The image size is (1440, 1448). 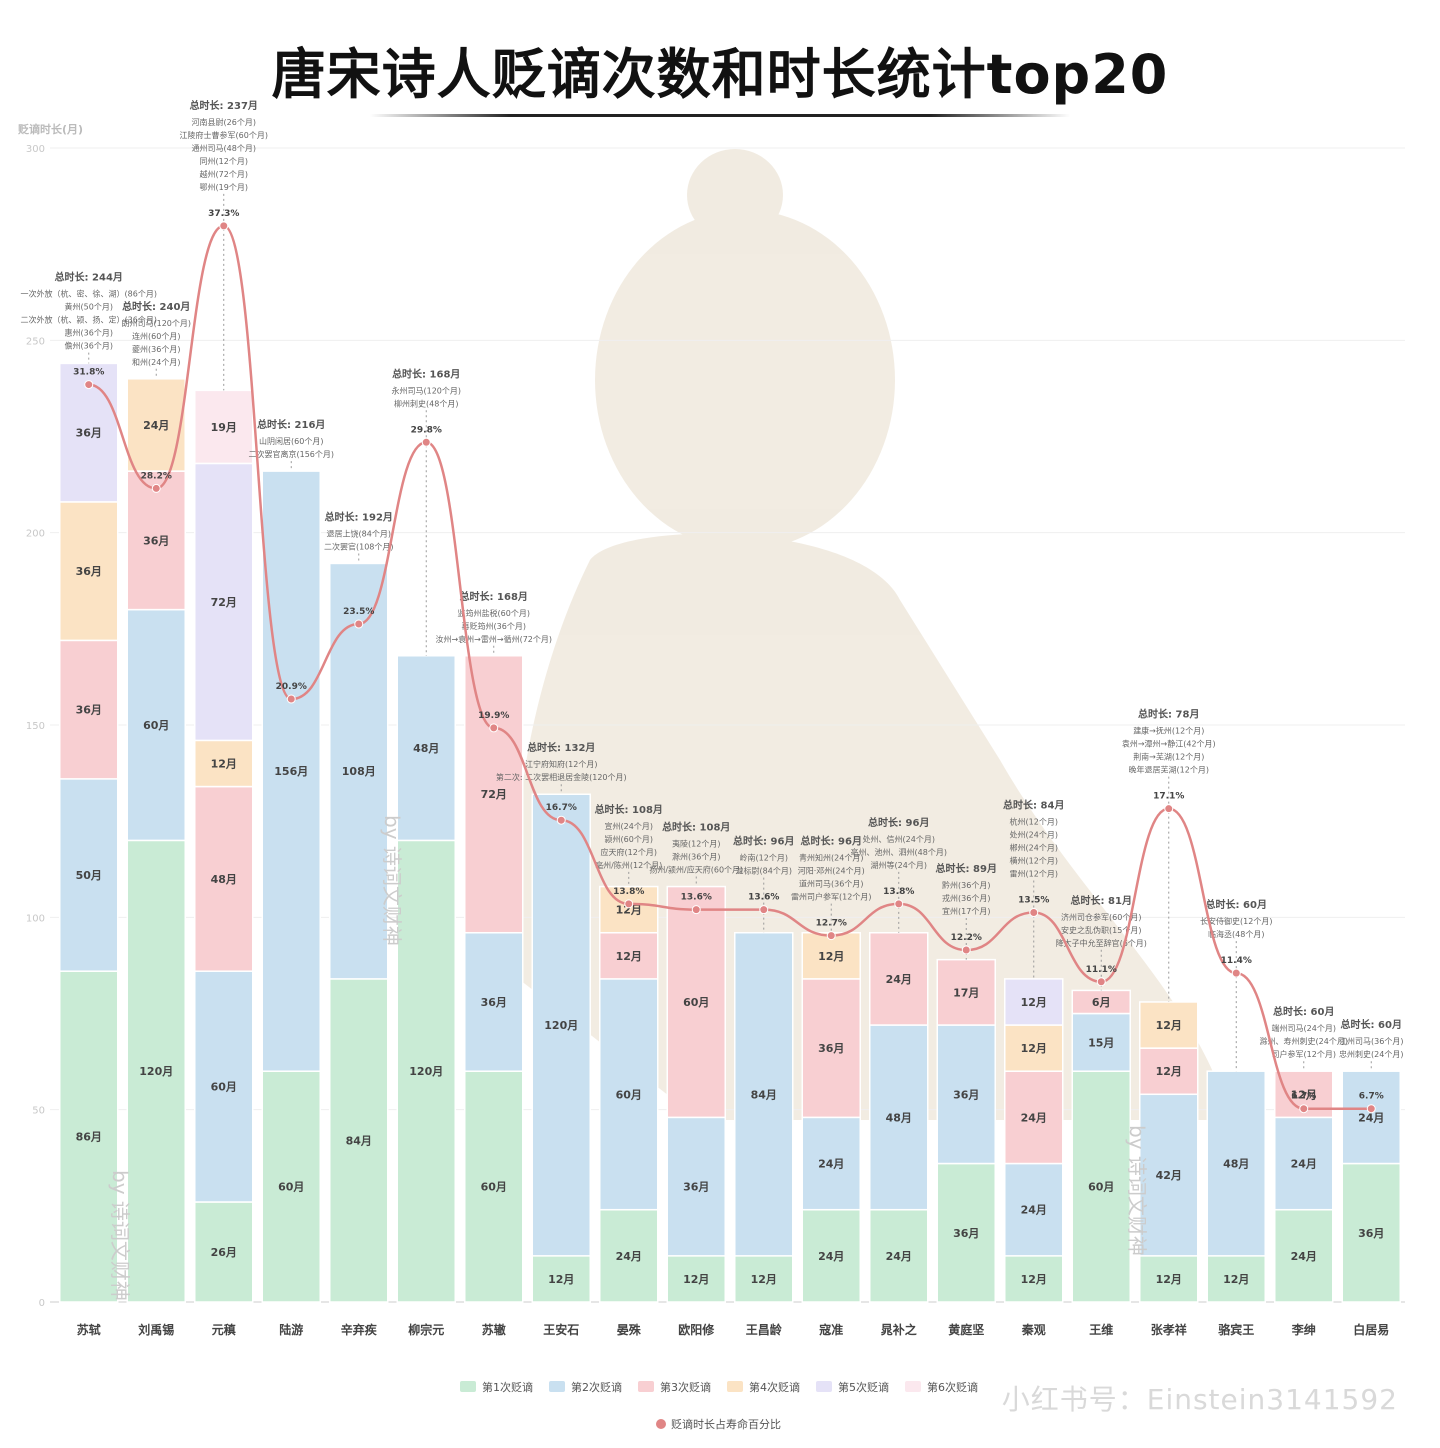 I want to click on percentage-label: 6.7%, so click(x=1303, y=1097).